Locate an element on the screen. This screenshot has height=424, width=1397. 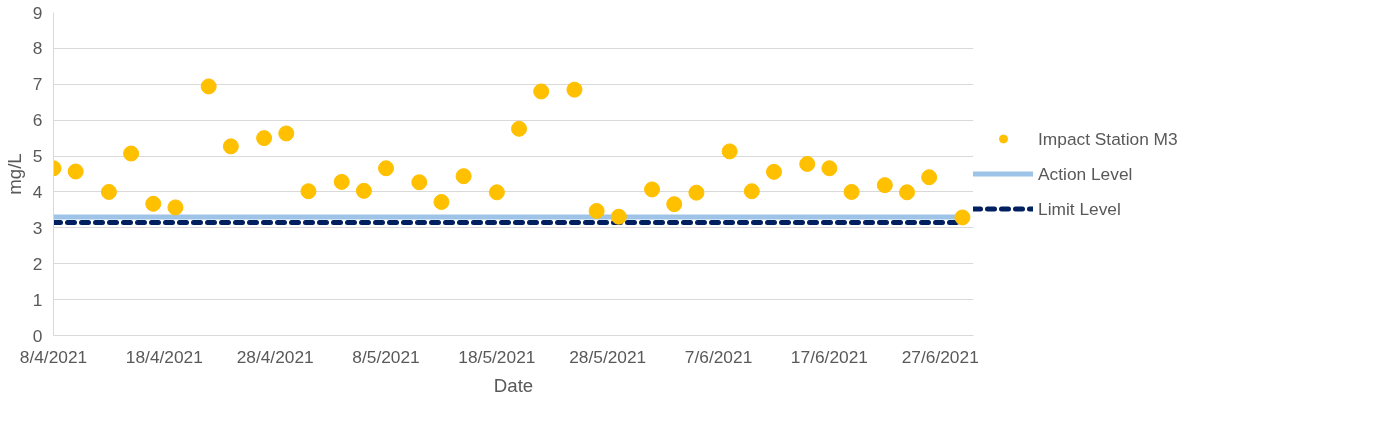
y-tick-label: 8 is located at coordinates (37, 48).